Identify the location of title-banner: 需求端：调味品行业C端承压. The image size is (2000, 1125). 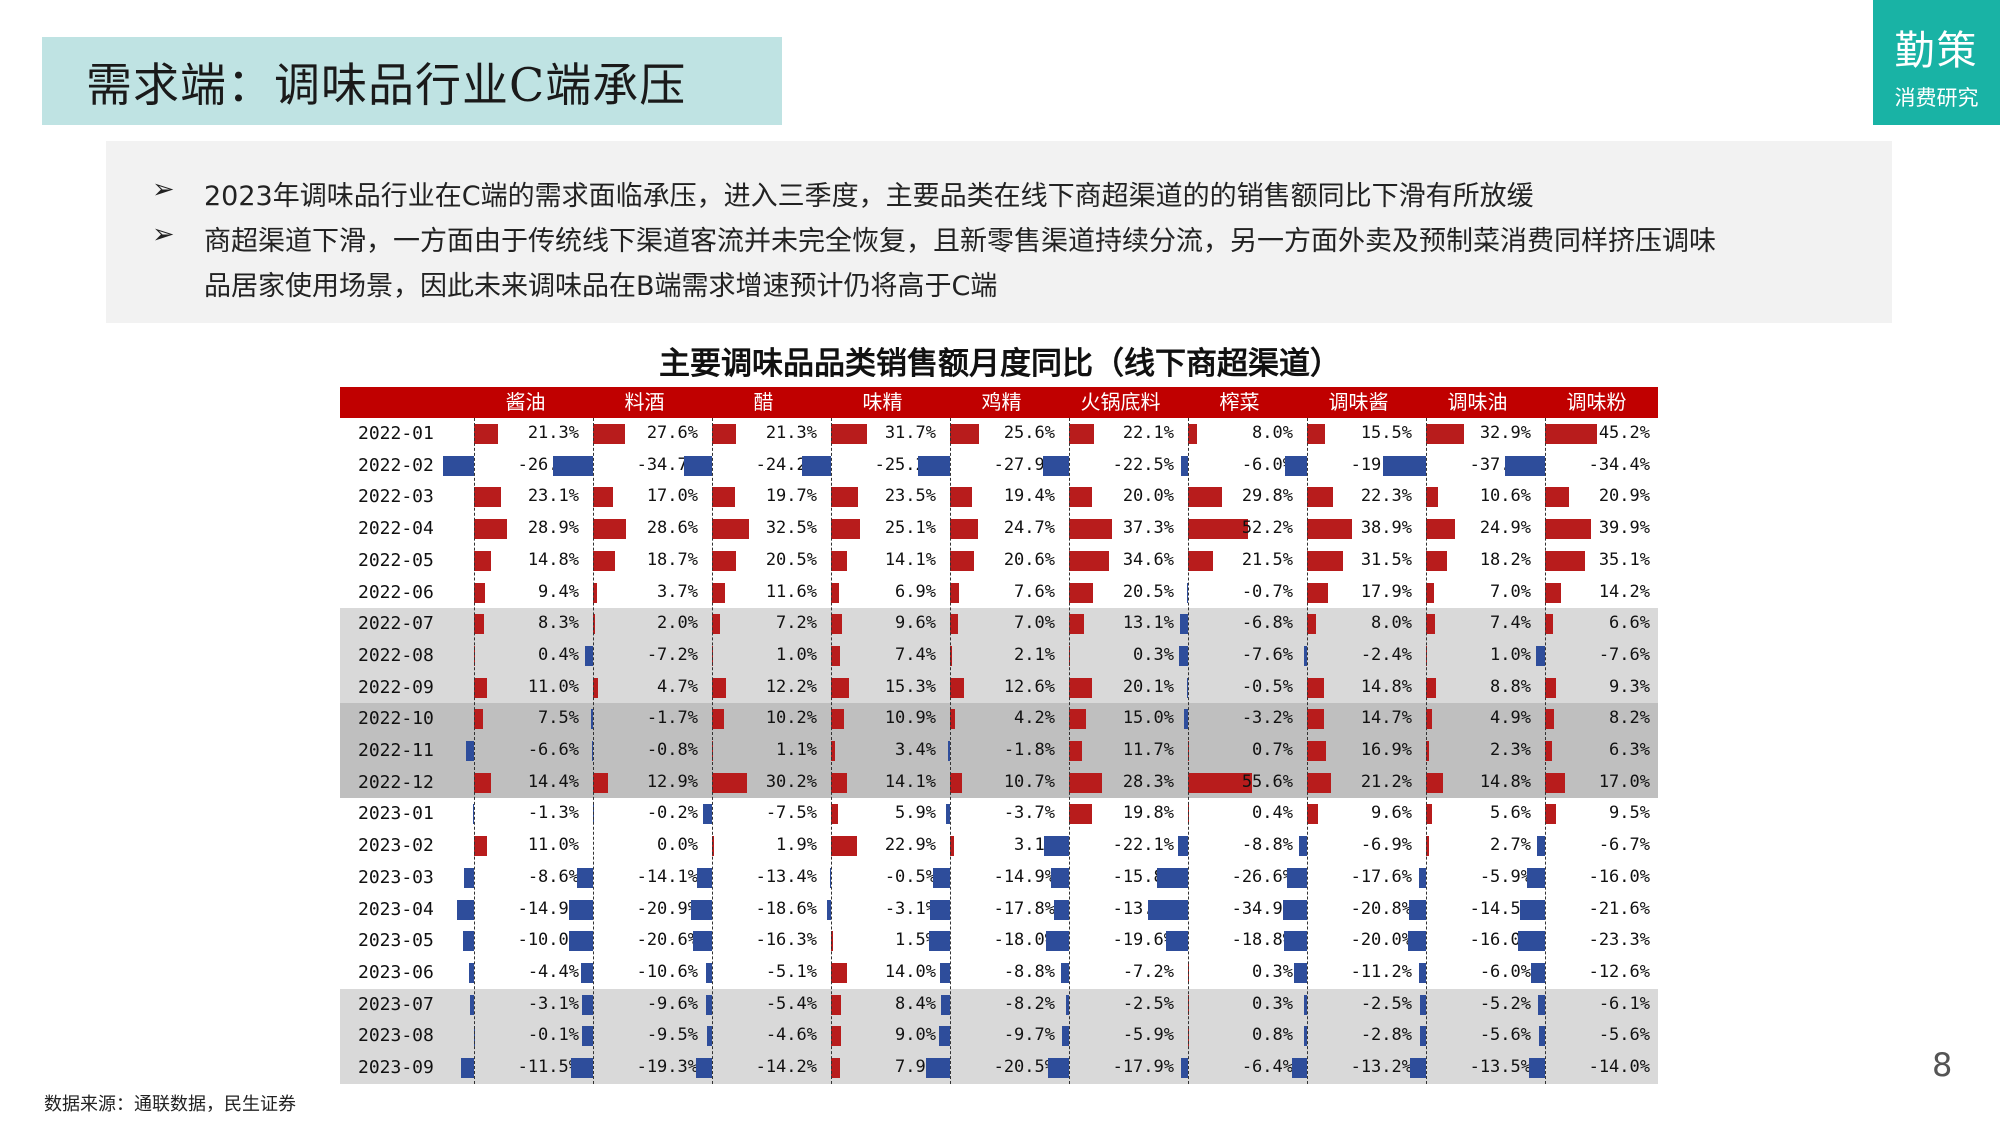
(412, 81).